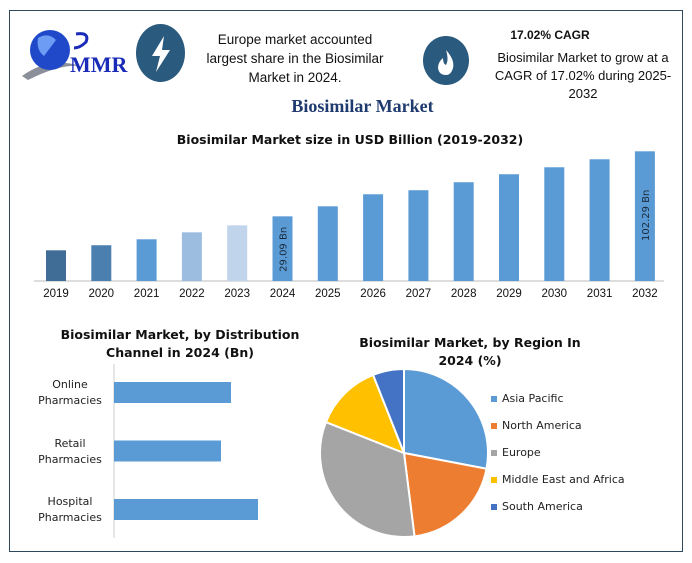  I want to click on data-label-2032: 102.29 Bn, so click(646, 215).